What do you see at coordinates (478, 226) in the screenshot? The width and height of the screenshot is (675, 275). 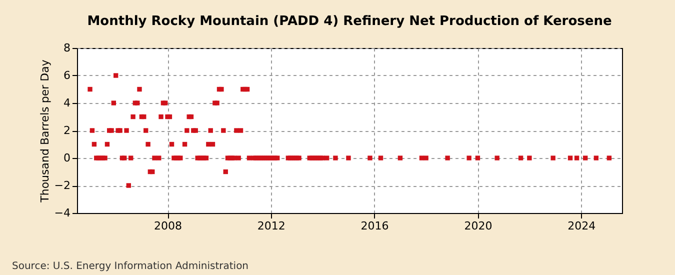 I see `x-tick-label: 2020` at bounding box center [478, 226].